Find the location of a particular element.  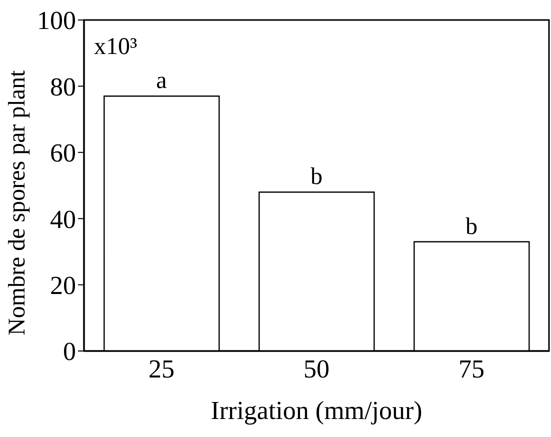

y-tick-label: 40 is located at coordinates (63, 219).